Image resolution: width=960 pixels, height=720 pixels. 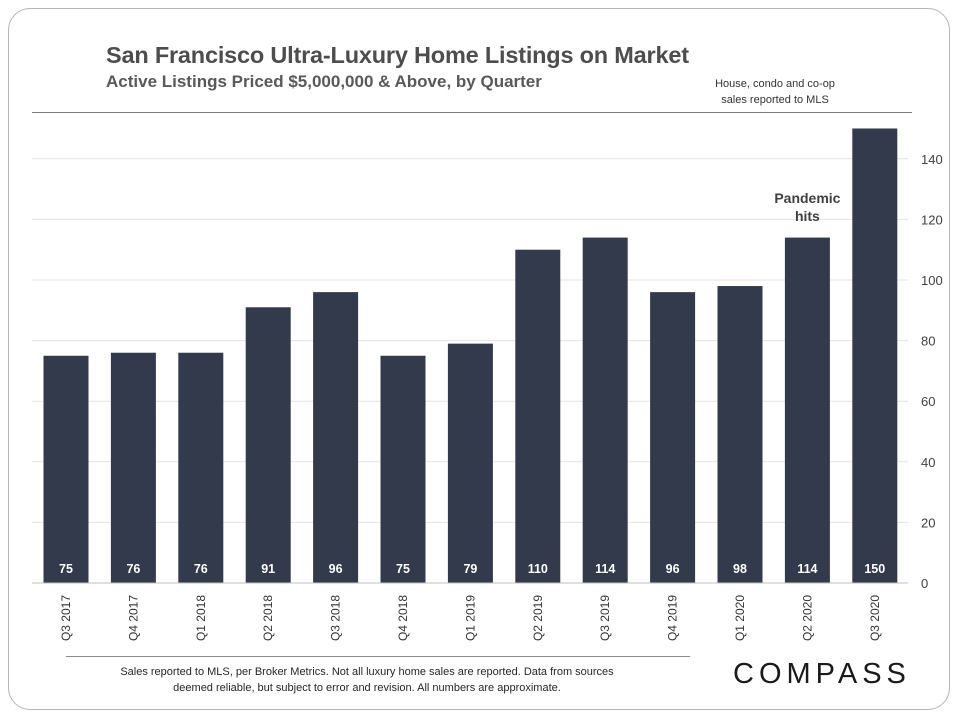 I want to click on x-category-label: Q1 2019, so click(x=470, y=618).